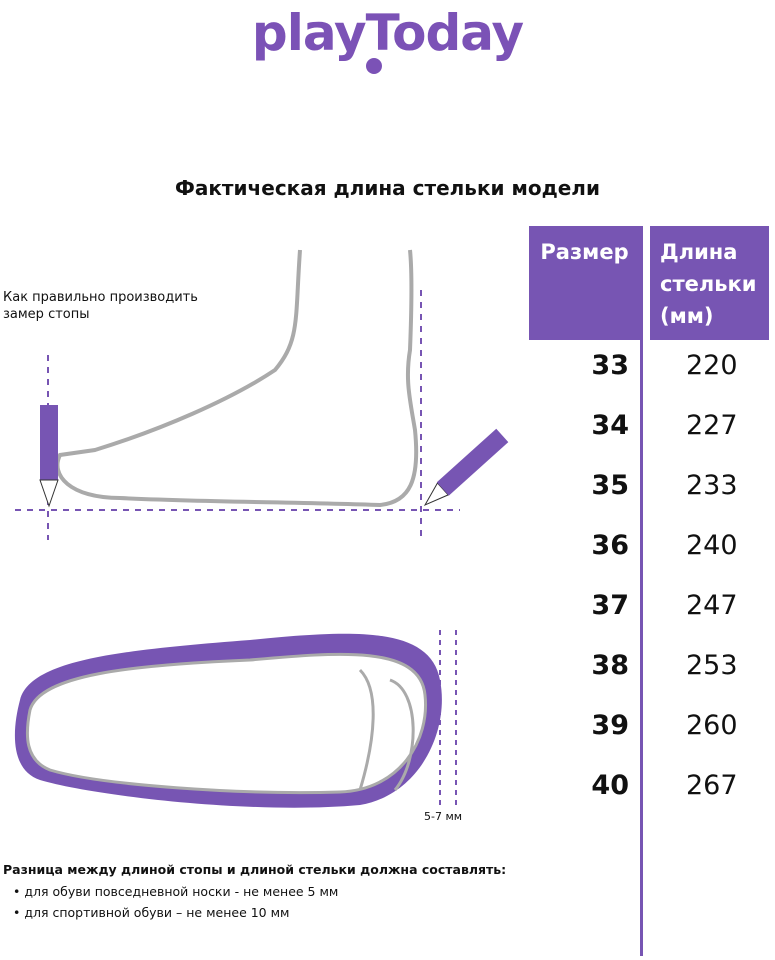 The image size is (775, 960). I want to click on table-row: 34 227, so click(649, 430).